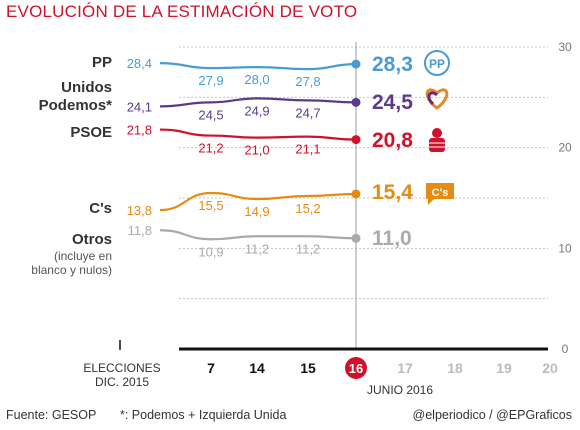 The width and height of the screenshot is (580, 430). I want to click on data-label: 11,8, so click(140, 230).